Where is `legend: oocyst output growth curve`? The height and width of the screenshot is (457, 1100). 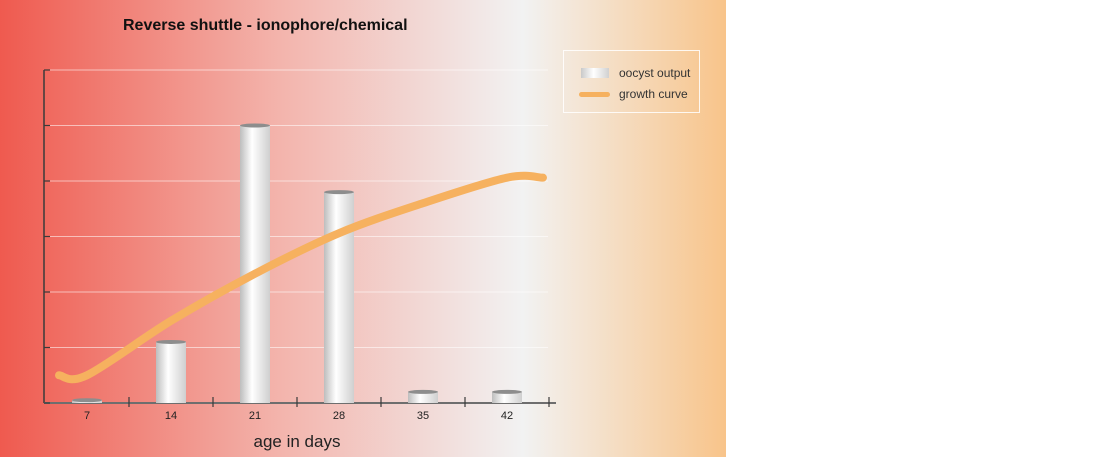
legend: oocyst output growth curve is located at coordinates (631, 81).